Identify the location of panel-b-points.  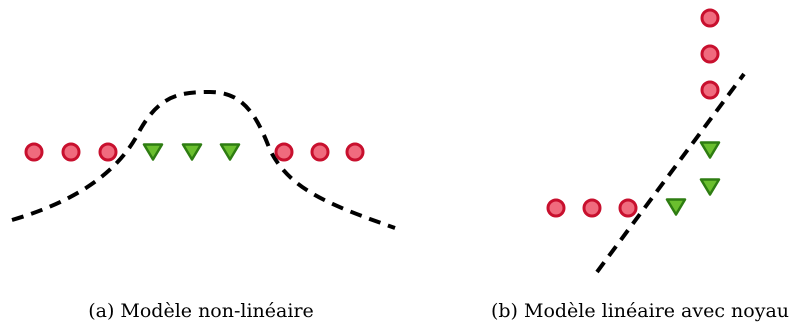
(633, 113).